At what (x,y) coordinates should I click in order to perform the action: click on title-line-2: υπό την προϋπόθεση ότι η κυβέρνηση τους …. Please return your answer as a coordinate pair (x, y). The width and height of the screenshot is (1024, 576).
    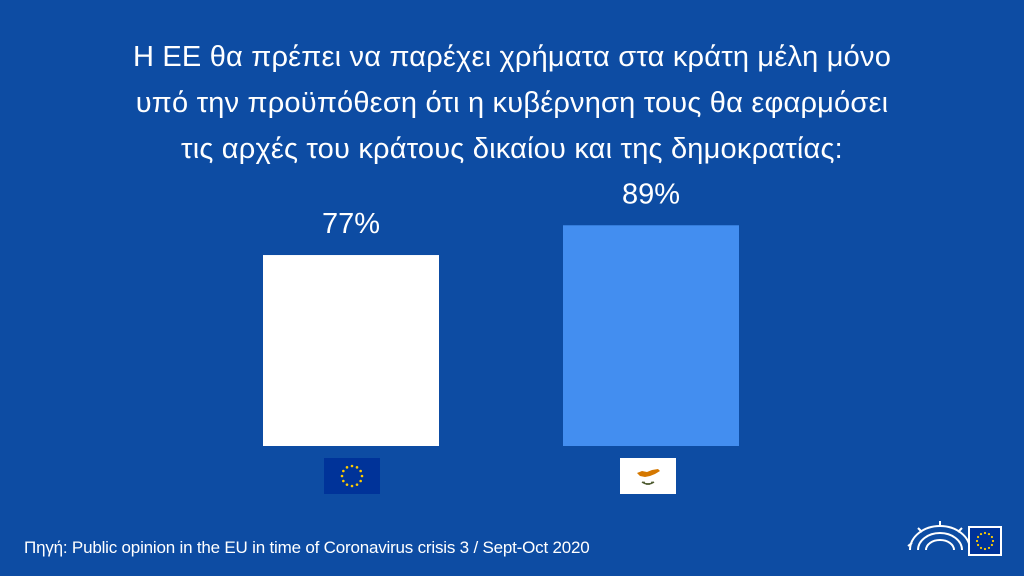
    Looking at the image, I should click on (512, 103).